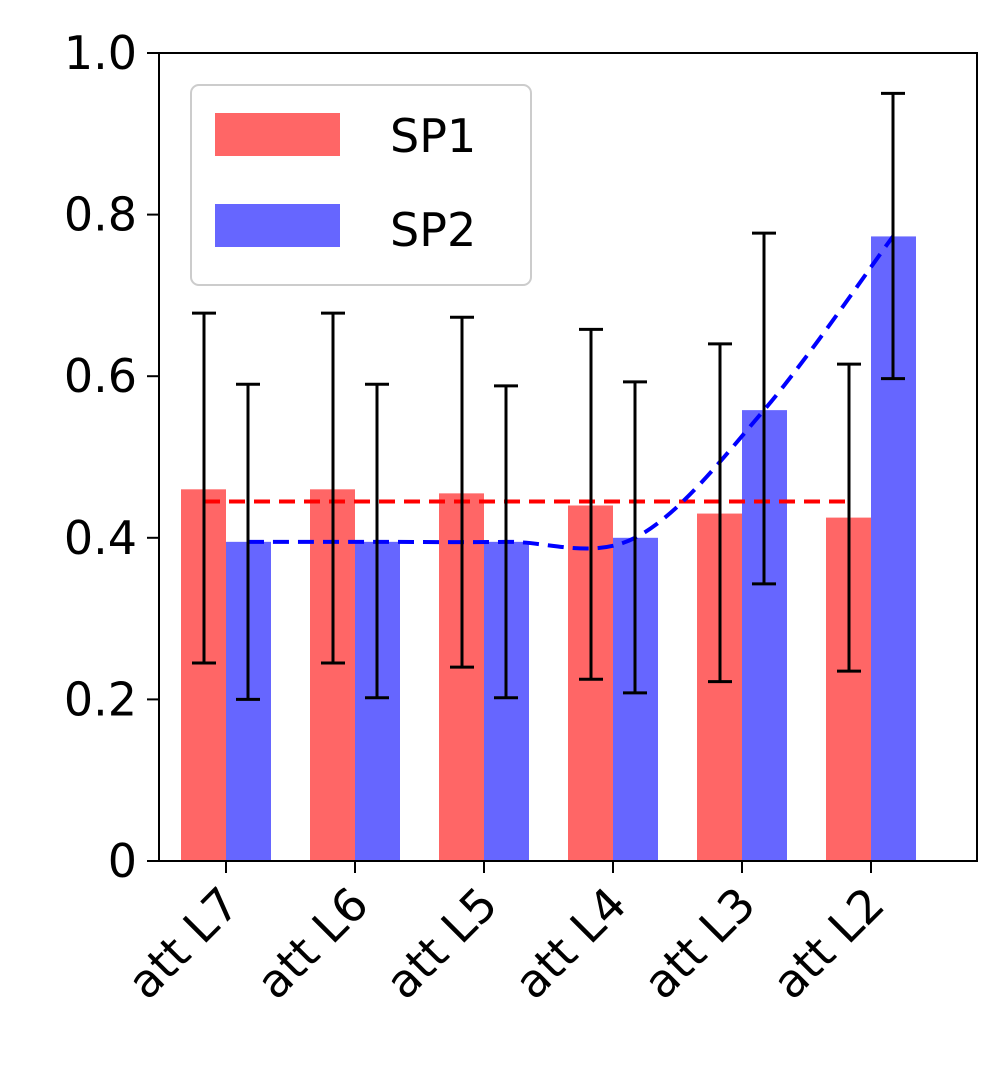 The width and height of the screenshot is (1007, 1092). I want to click on x-tick-label: att L3, so click(699, 943).